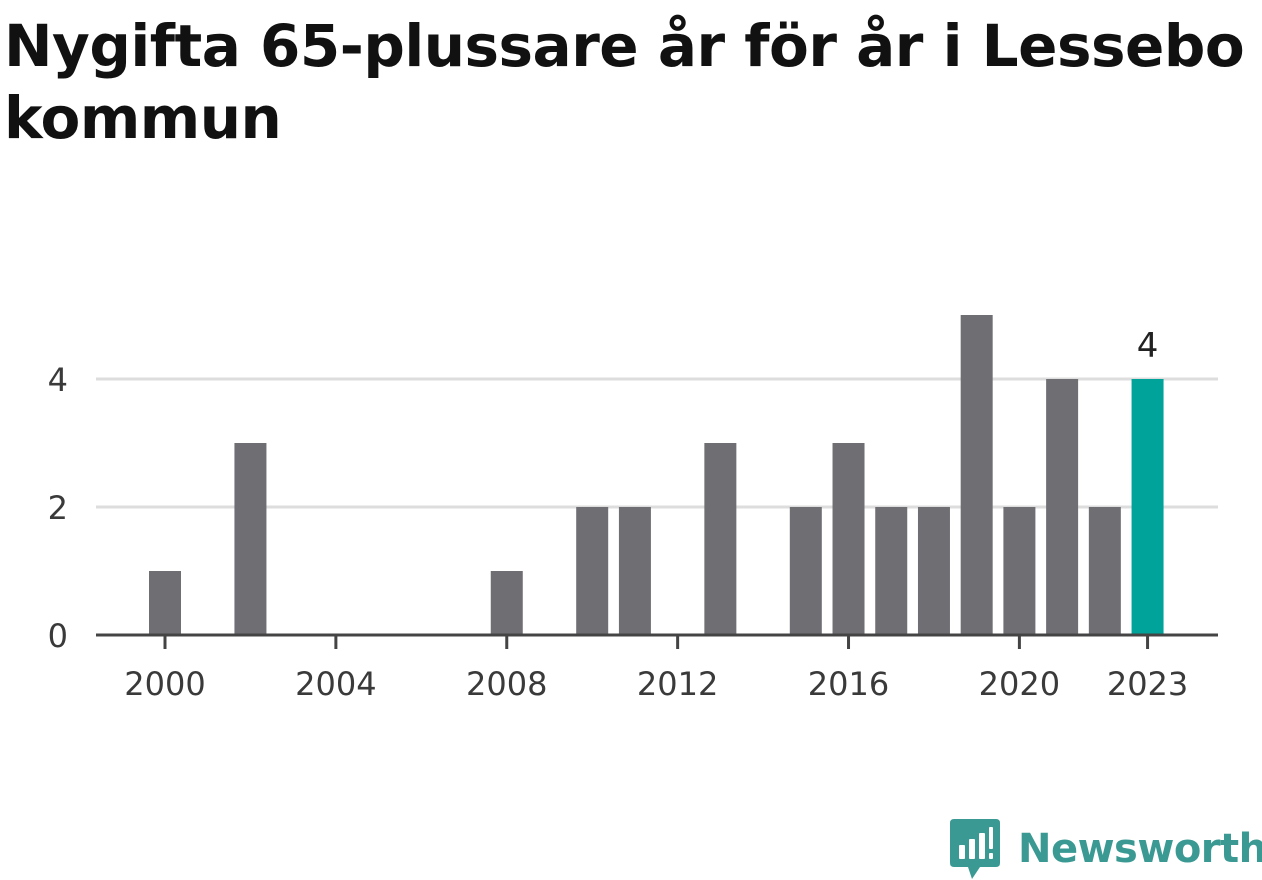  I want to click on x-tick-label-2023: 2023, so click(1147, 684).